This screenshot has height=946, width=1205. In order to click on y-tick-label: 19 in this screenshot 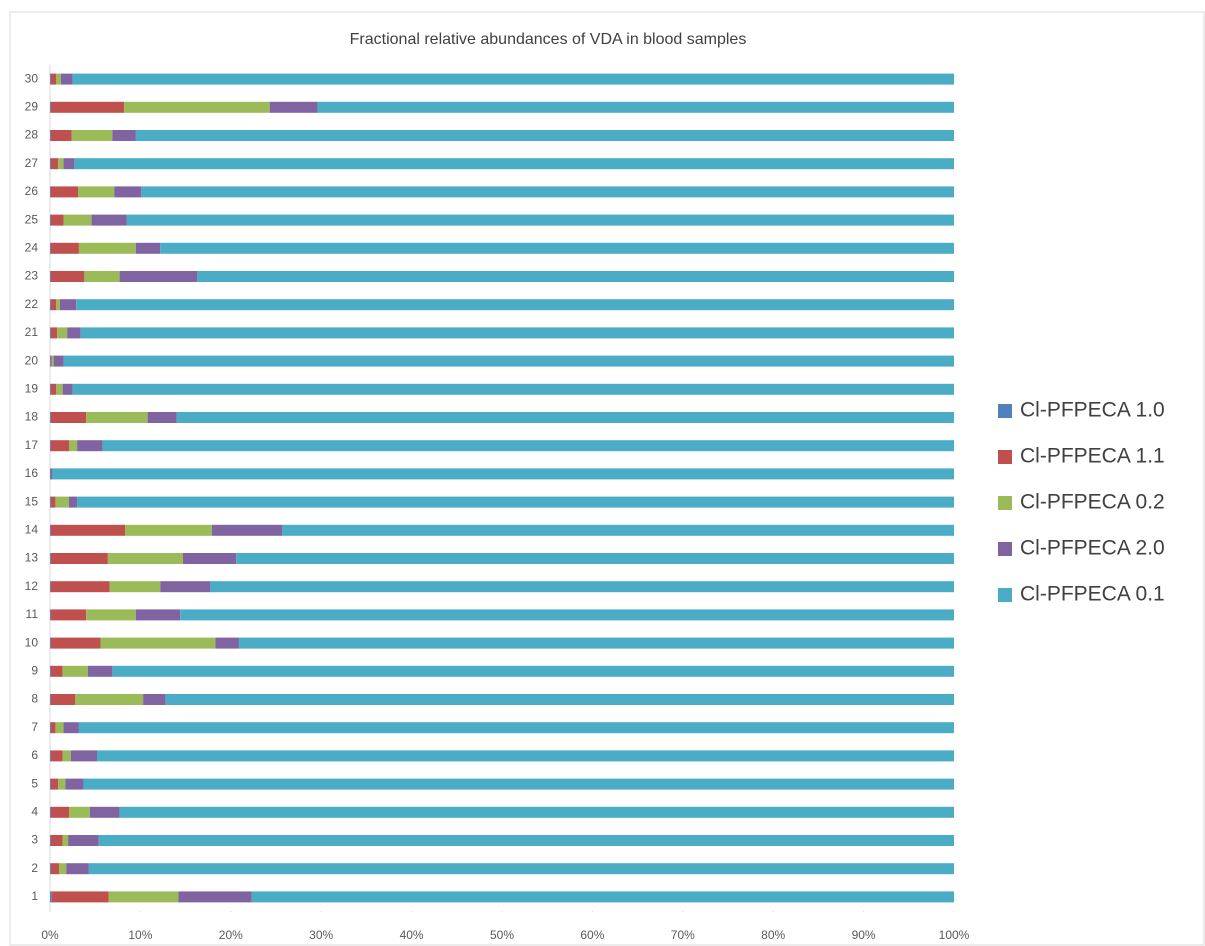, I will do `click(32, 388)`.